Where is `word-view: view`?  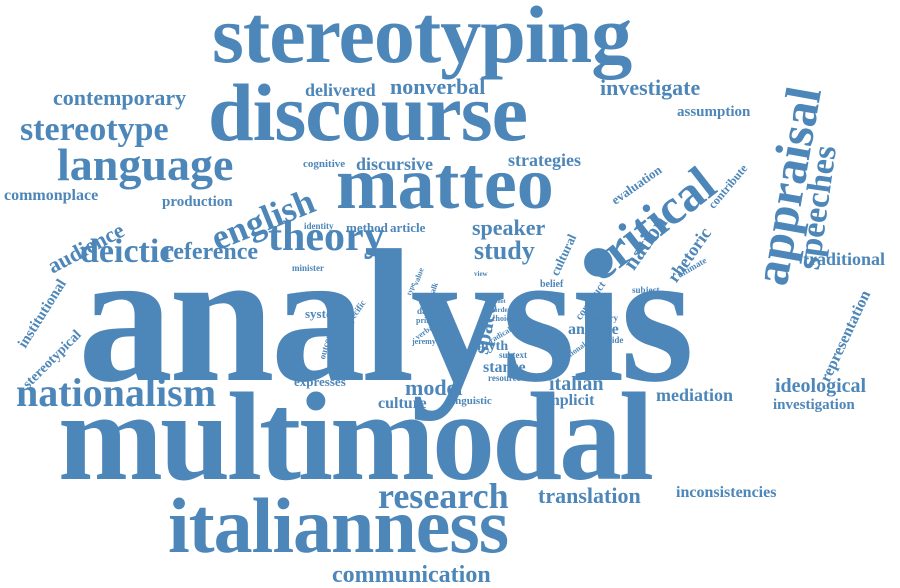 word-view: view is located at coordinates (481, 274).